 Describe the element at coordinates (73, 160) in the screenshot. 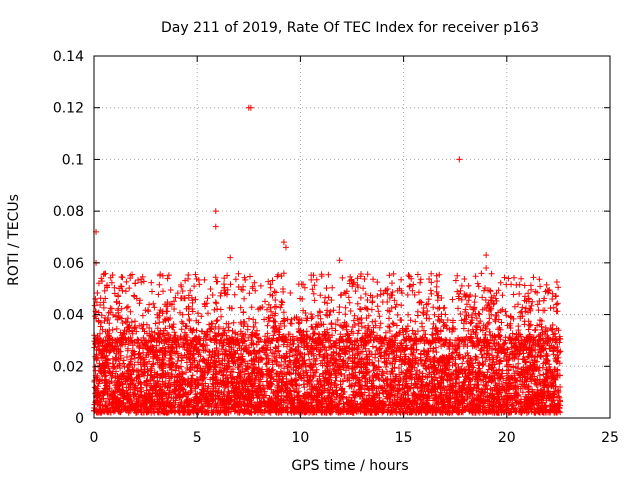

I see `y-tick-label: 0.1` at that location.